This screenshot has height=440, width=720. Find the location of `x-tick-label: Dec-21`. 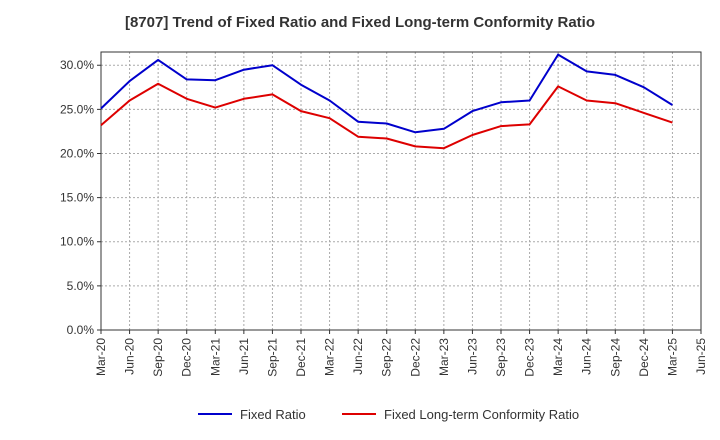

x-tick-label: Dec-21 is located at coordinates (301, 357).